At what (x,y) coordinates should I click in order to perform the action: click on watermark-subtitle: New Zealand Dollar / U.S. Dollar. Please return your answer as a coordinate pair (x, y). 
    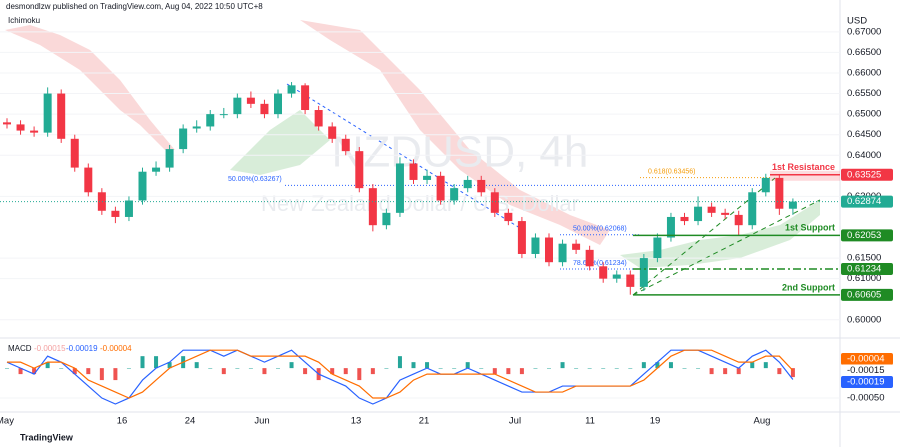
    Looking at the image, I should click on (420, 203).